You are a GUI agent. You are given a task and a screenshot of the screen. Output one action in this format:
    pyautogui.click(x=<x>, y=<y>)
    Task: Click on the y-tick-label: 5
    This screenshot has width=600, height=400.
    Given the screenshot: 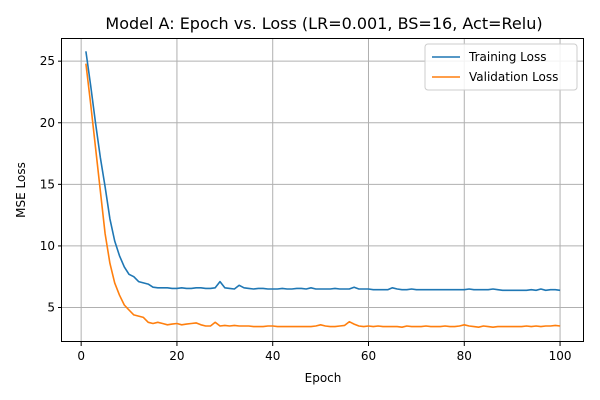 What is the action you would take?
    pyautogui.click(x=51, y=308)
    